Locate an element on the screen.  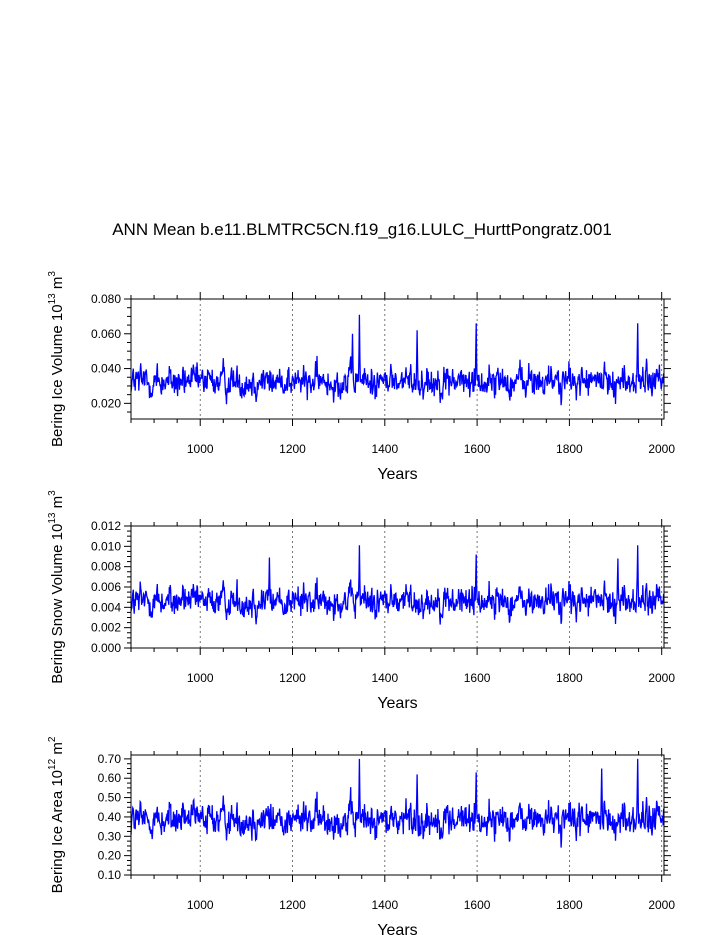
y-tick-label: 0.012 is located at coordinates (106, 526).